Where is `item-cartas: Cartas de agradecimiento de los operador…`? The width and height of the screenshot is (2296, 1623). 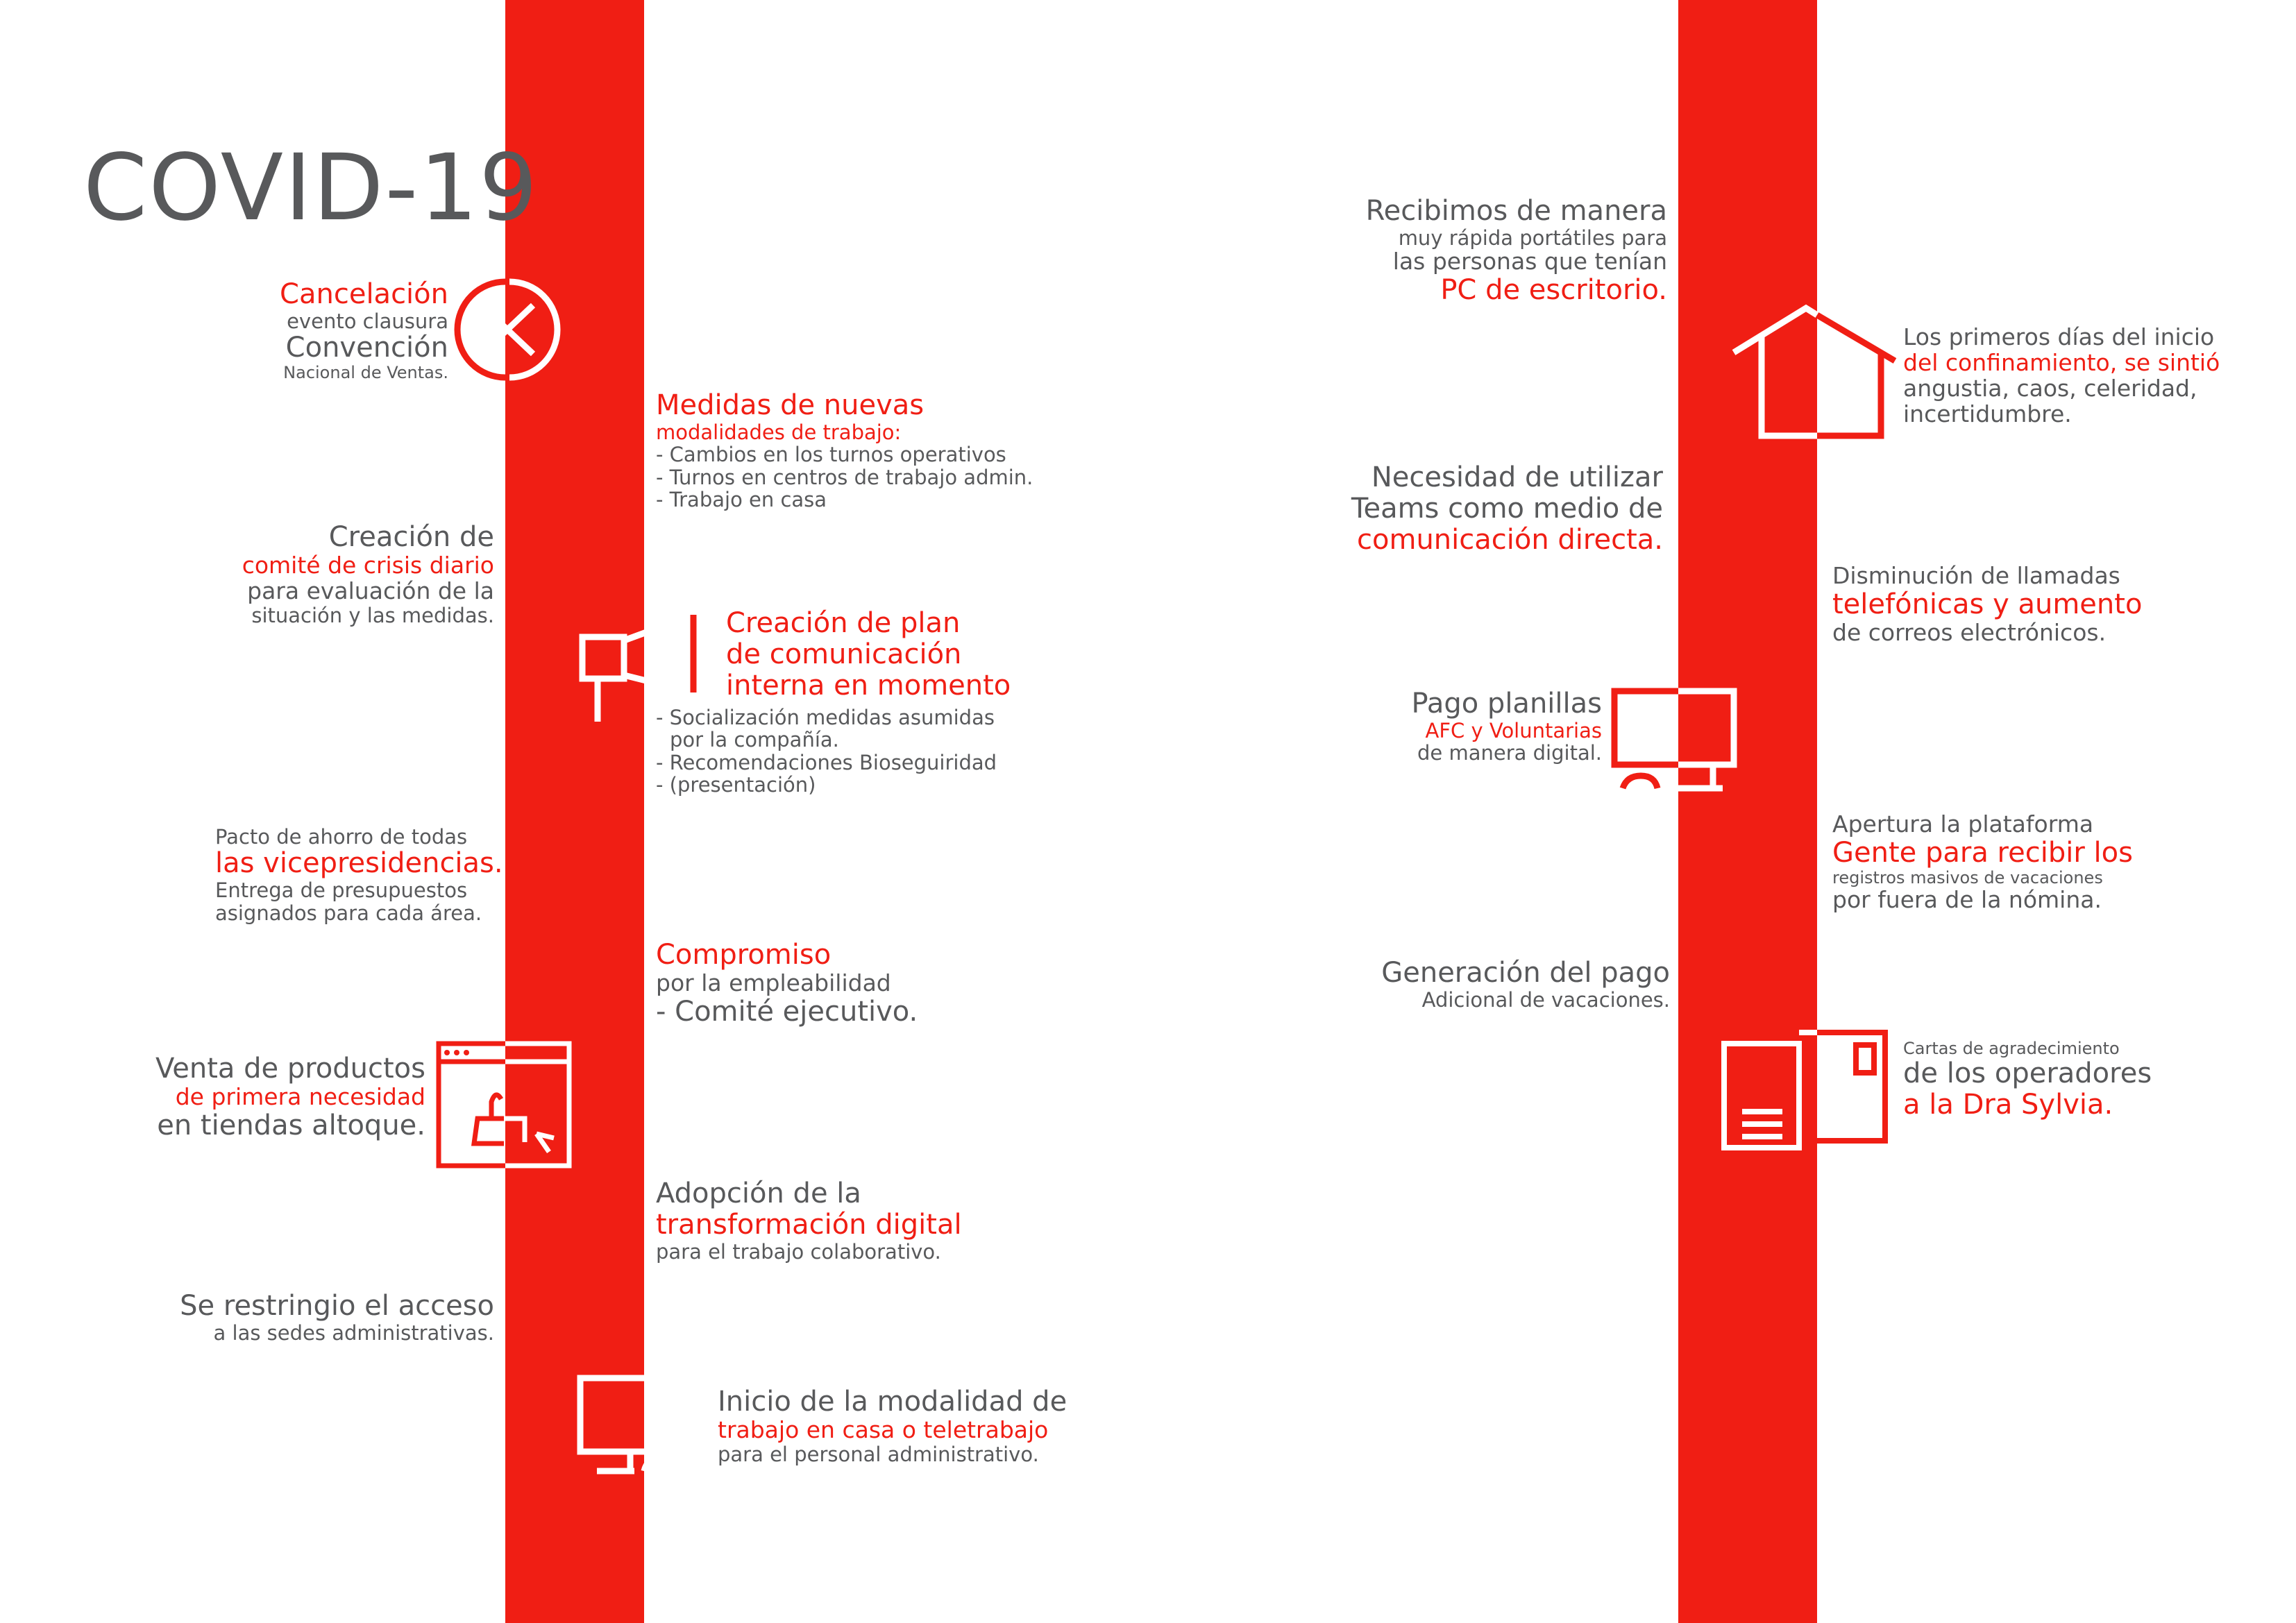 item-cartas: Cartas de agradecimiento de los operador… is located at coordinates (2028, 1080).